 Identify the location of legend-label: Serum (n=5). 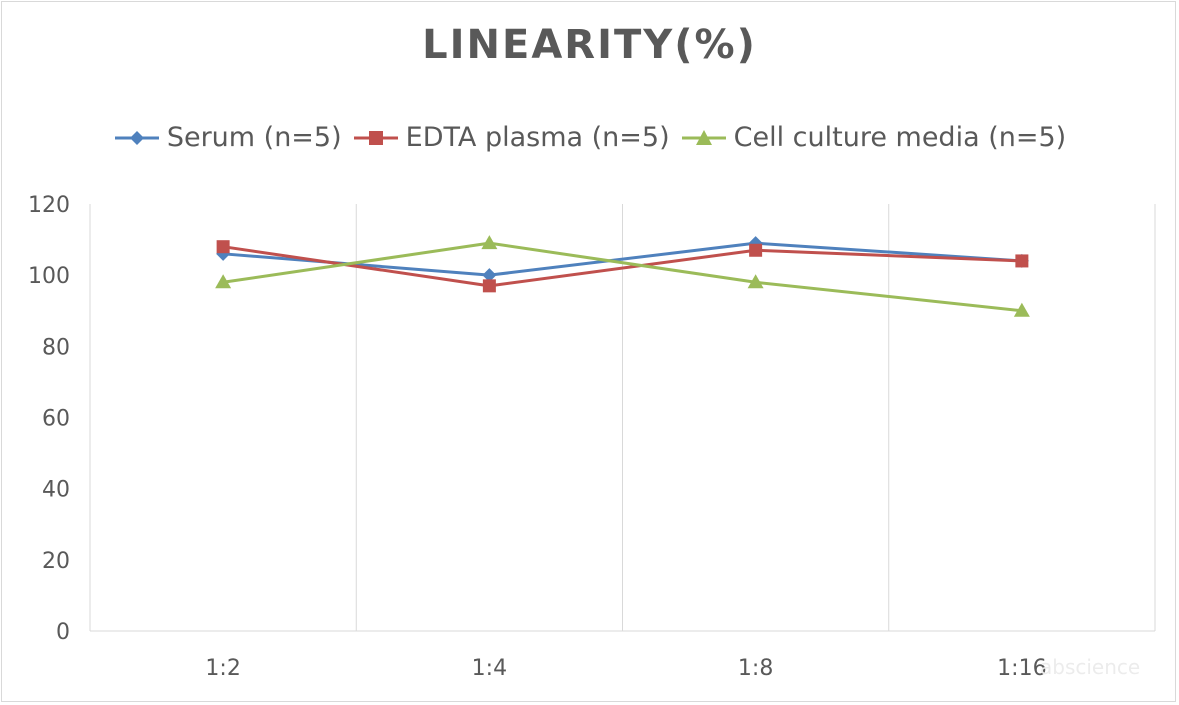
(254, 137).